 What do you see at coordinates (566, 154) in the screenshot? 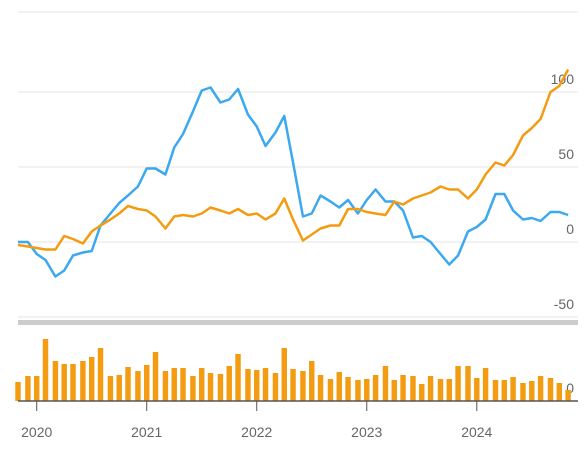
I see `y-tick-label: 50` at bounding box center [566, 154].